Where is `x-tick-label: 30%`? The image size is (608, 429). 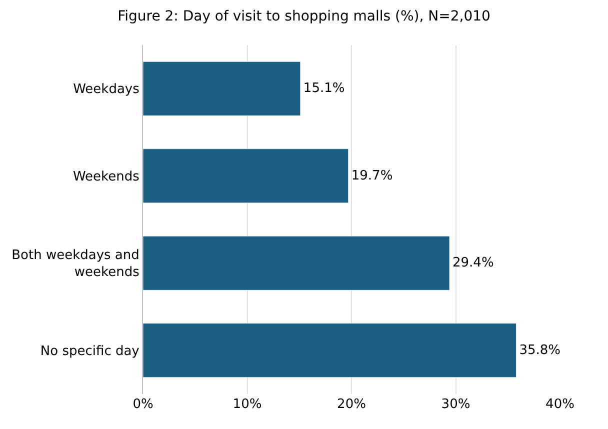 x-tick-label: 30% is located at coordinates (455, 404).